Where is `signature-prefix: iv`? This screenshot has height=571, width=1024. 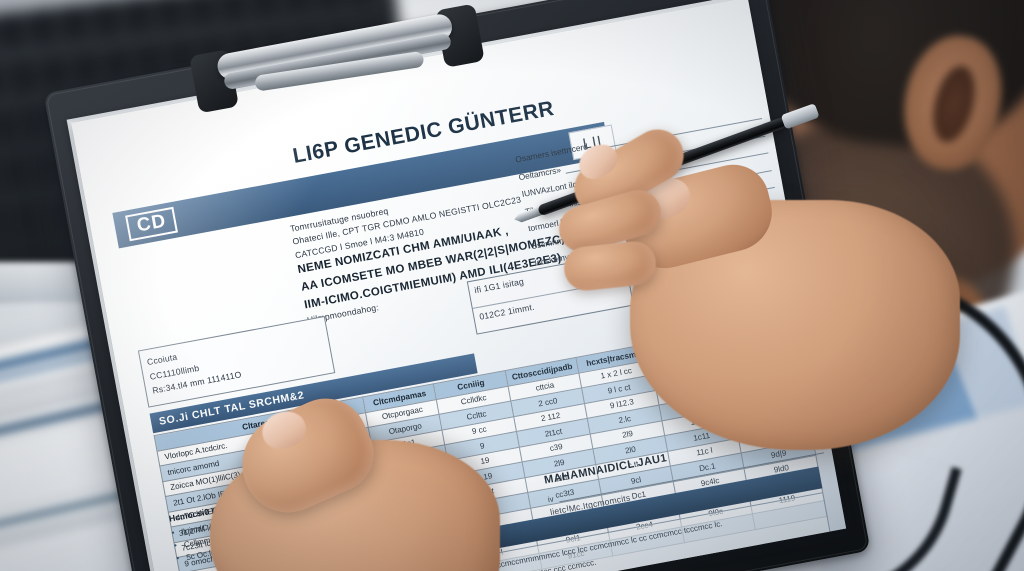 signature-prefix: iv is located at coordinates (551, 499).